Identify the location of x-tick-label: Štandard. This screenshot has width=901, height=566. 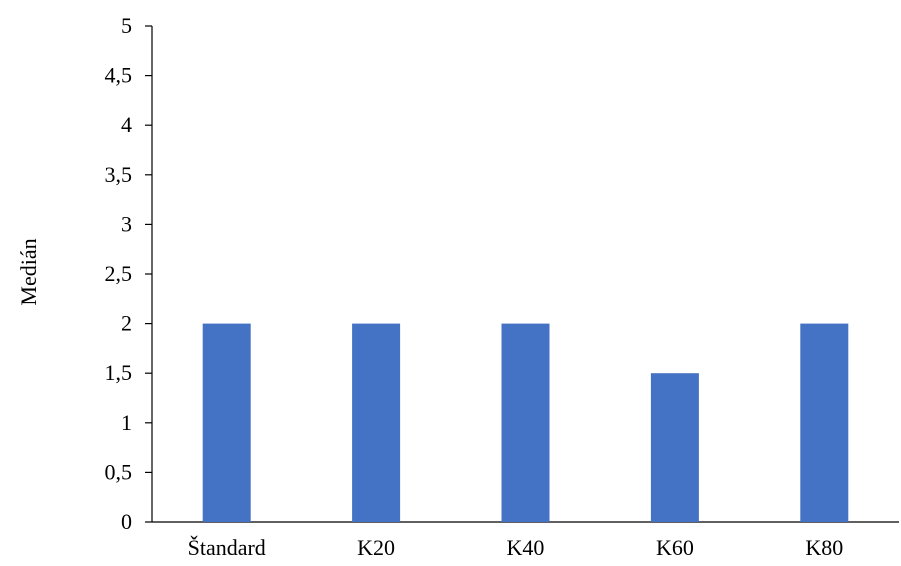
(227, 547).